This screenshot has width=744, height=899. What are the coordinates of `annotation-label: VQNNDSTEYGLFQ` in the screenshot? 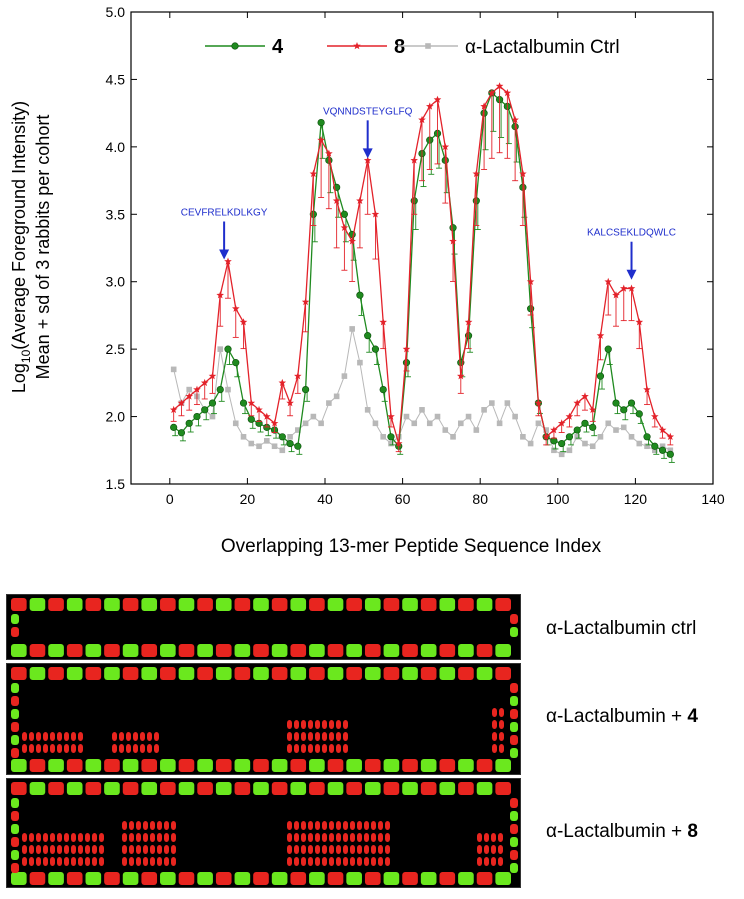 It's located at (368, 111).